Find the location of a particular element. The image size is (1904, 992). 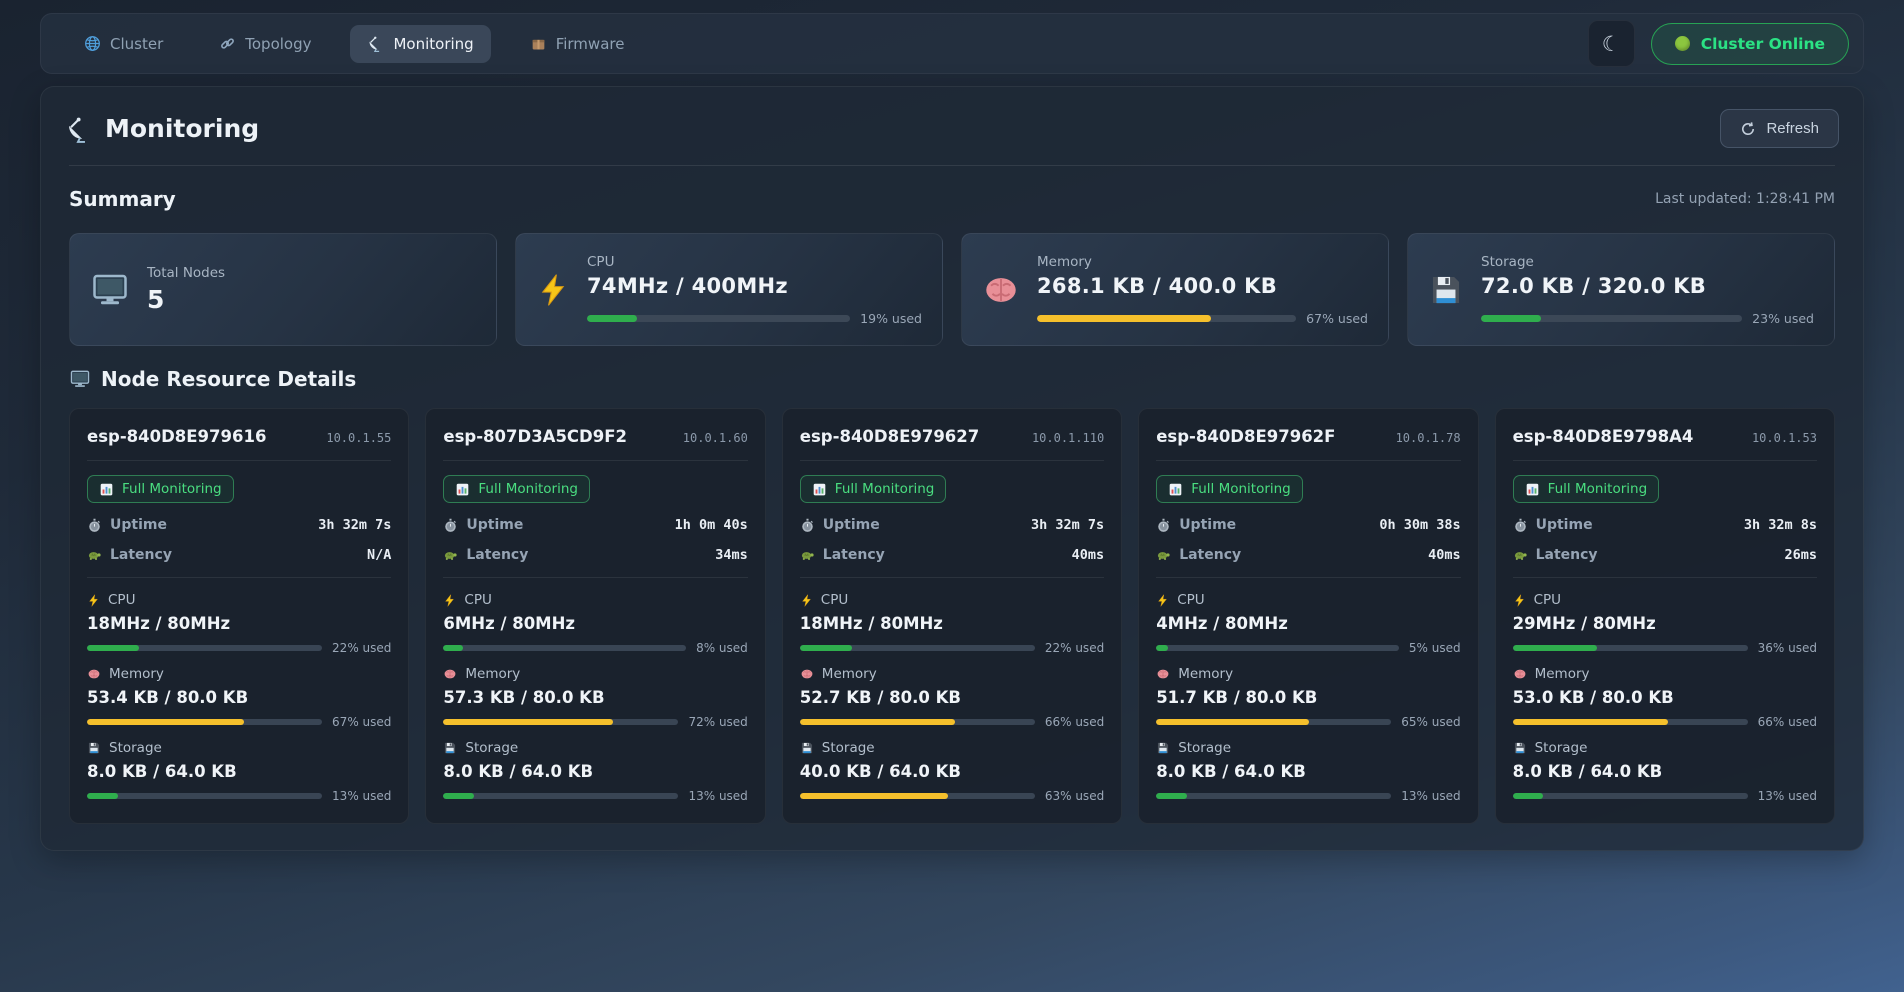

tab-firmware: Firmware is located at coordinates (577, 44).